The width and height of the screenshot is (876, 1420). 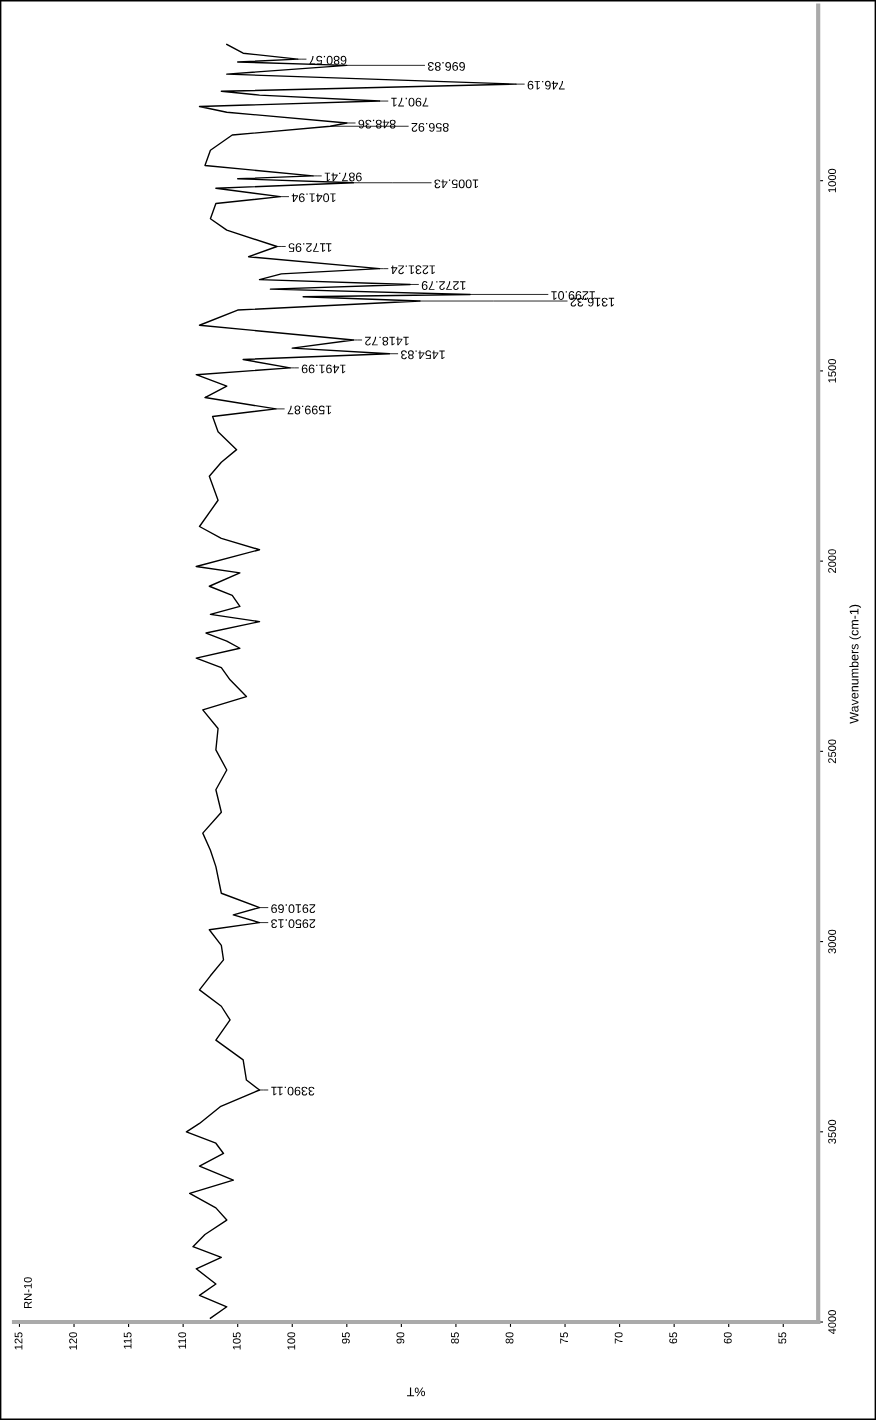 What do you see at coordinates (832, 180) in the screenshot?
I see `y-tick-label: 1000` at bounding box center [832, 180].